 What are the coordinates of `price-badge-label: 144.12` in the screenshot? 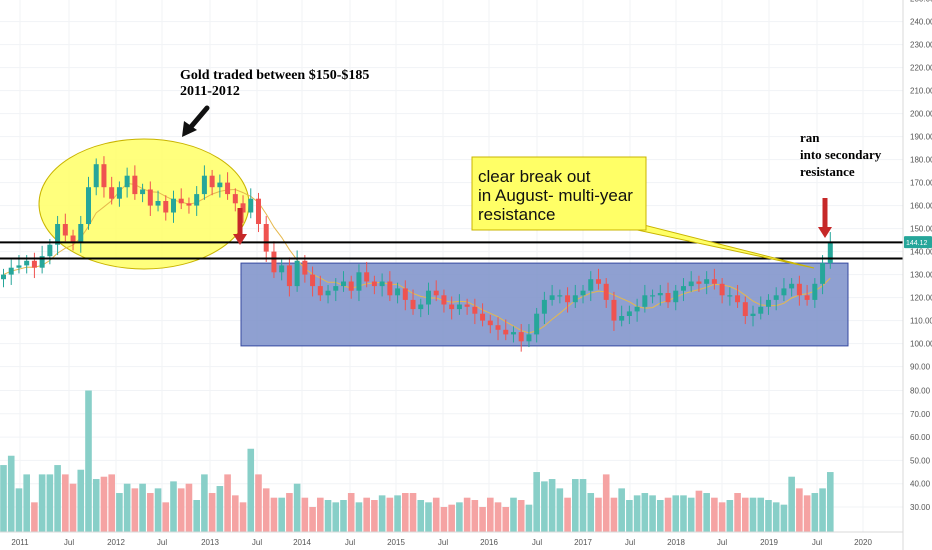 It's located at (917, 243).